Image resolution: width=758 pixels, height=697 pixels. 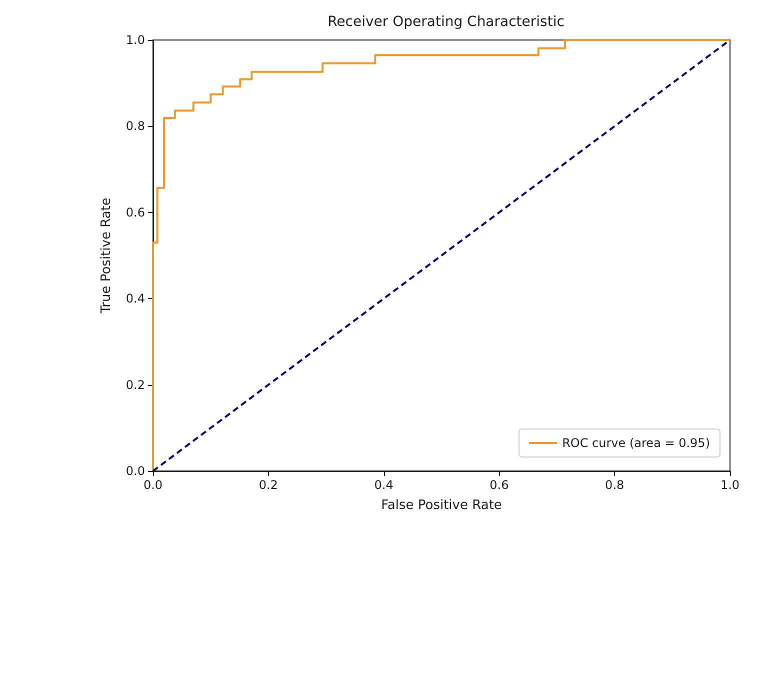 What do you see at coordinates (441, 505) in the screenshot?
I see `x-axis-title: False Positive Rate` at bounding box center [441, 505].